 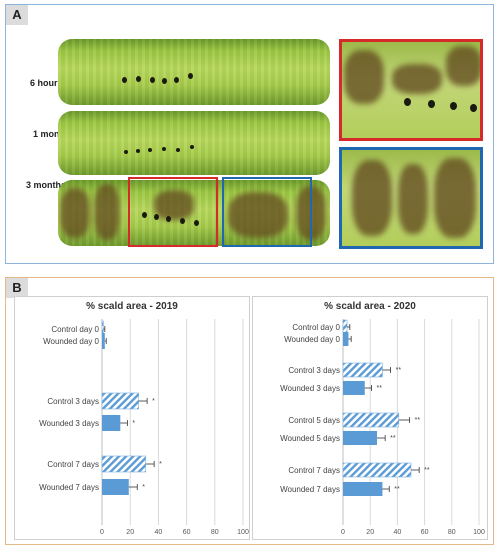 What do you see at coordinates (17, 288) in the screenshot?
I see `panel-b-tag: B` at bounding box center [17, 288].